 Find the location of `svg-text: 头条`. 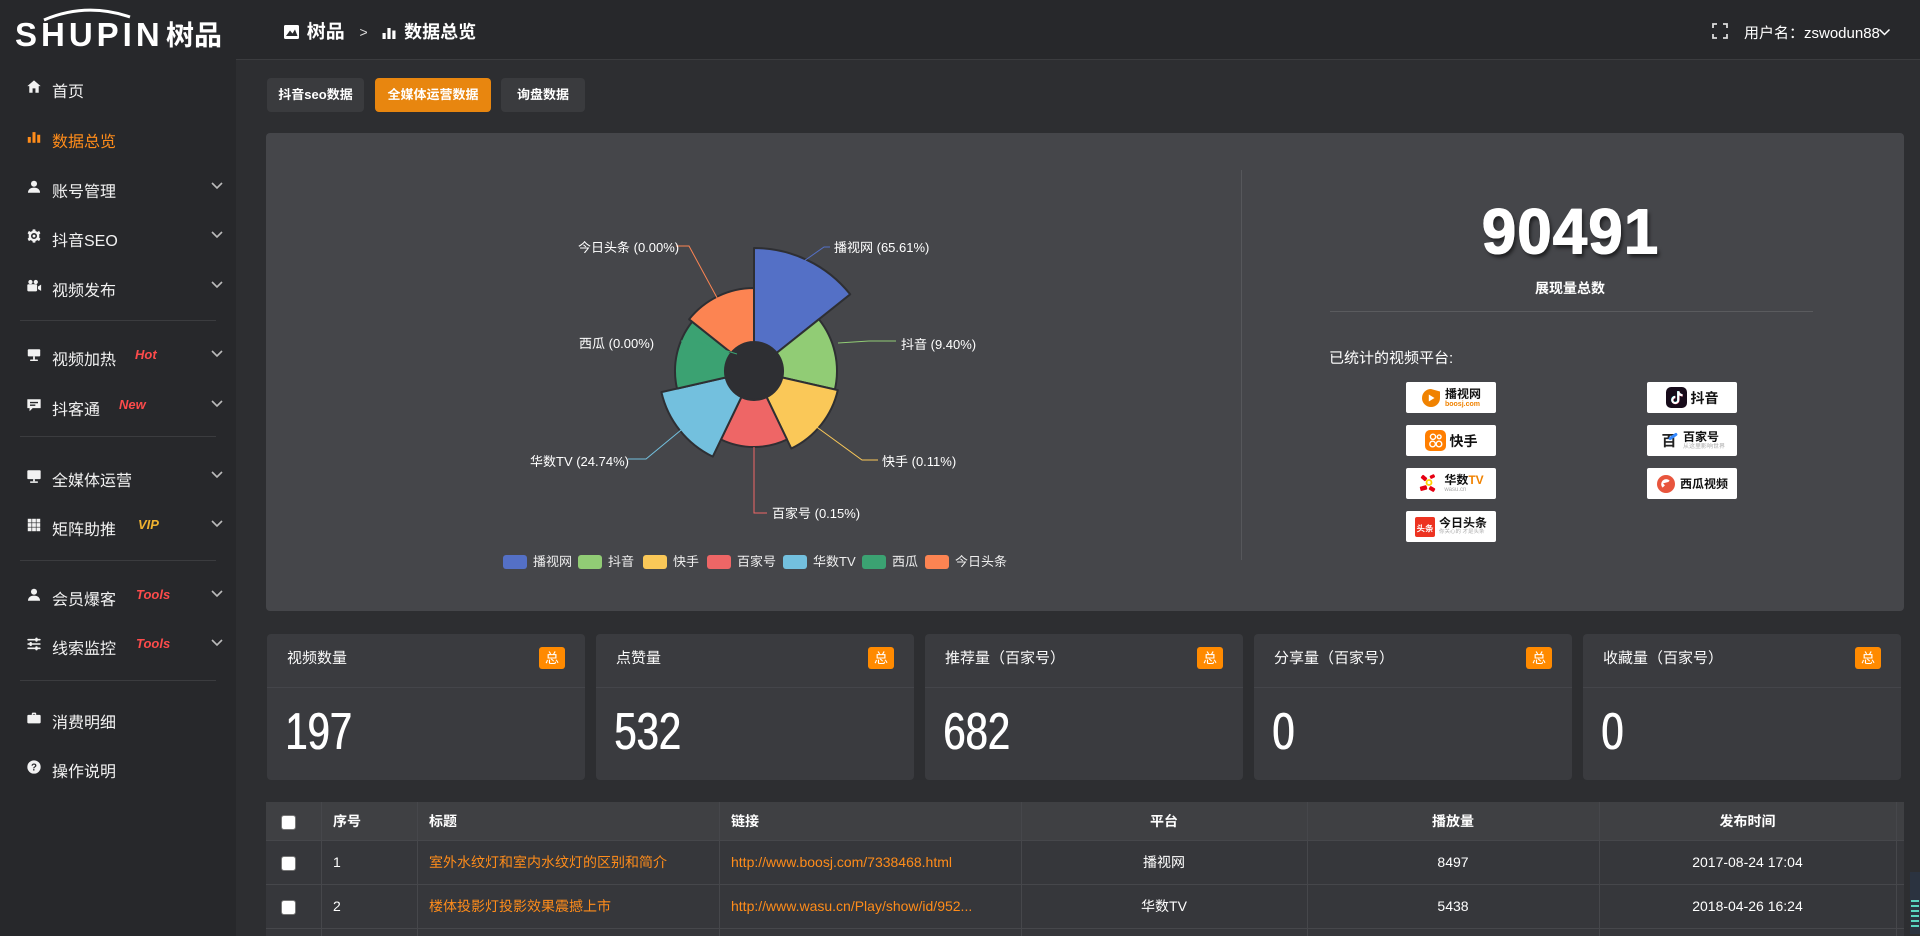

svg-text: 头条 is located at coordinates (1425, 528).